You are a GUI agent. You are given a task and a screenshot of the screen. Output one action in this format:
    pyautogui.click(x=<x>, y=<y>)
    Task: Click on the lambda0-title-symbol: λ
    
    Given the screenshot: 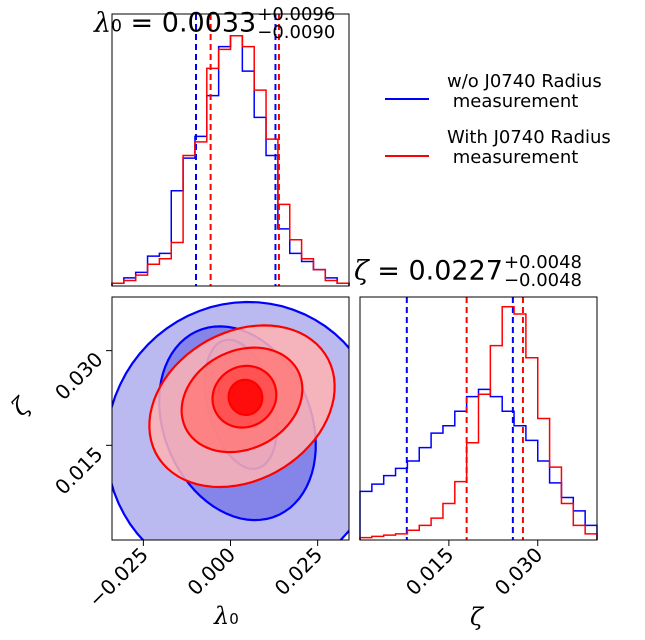 What is the action you would take?
    pyautogui.click(x=103, y=23)
    